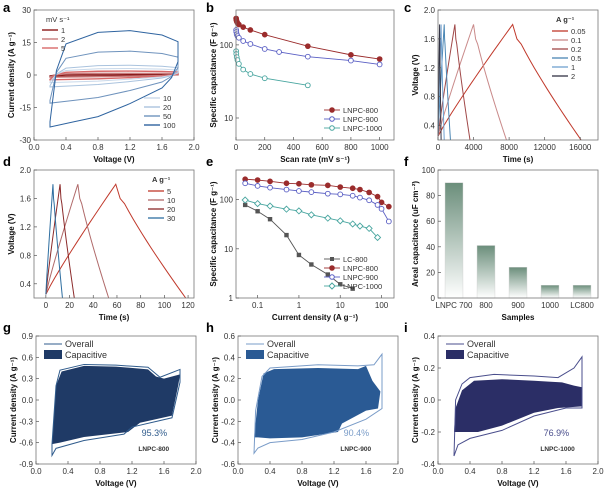  What do you see at coordinates (162, 147) in the screenshot?
I see `x-tick-label: 1.6` at bounding box center [162, 147].